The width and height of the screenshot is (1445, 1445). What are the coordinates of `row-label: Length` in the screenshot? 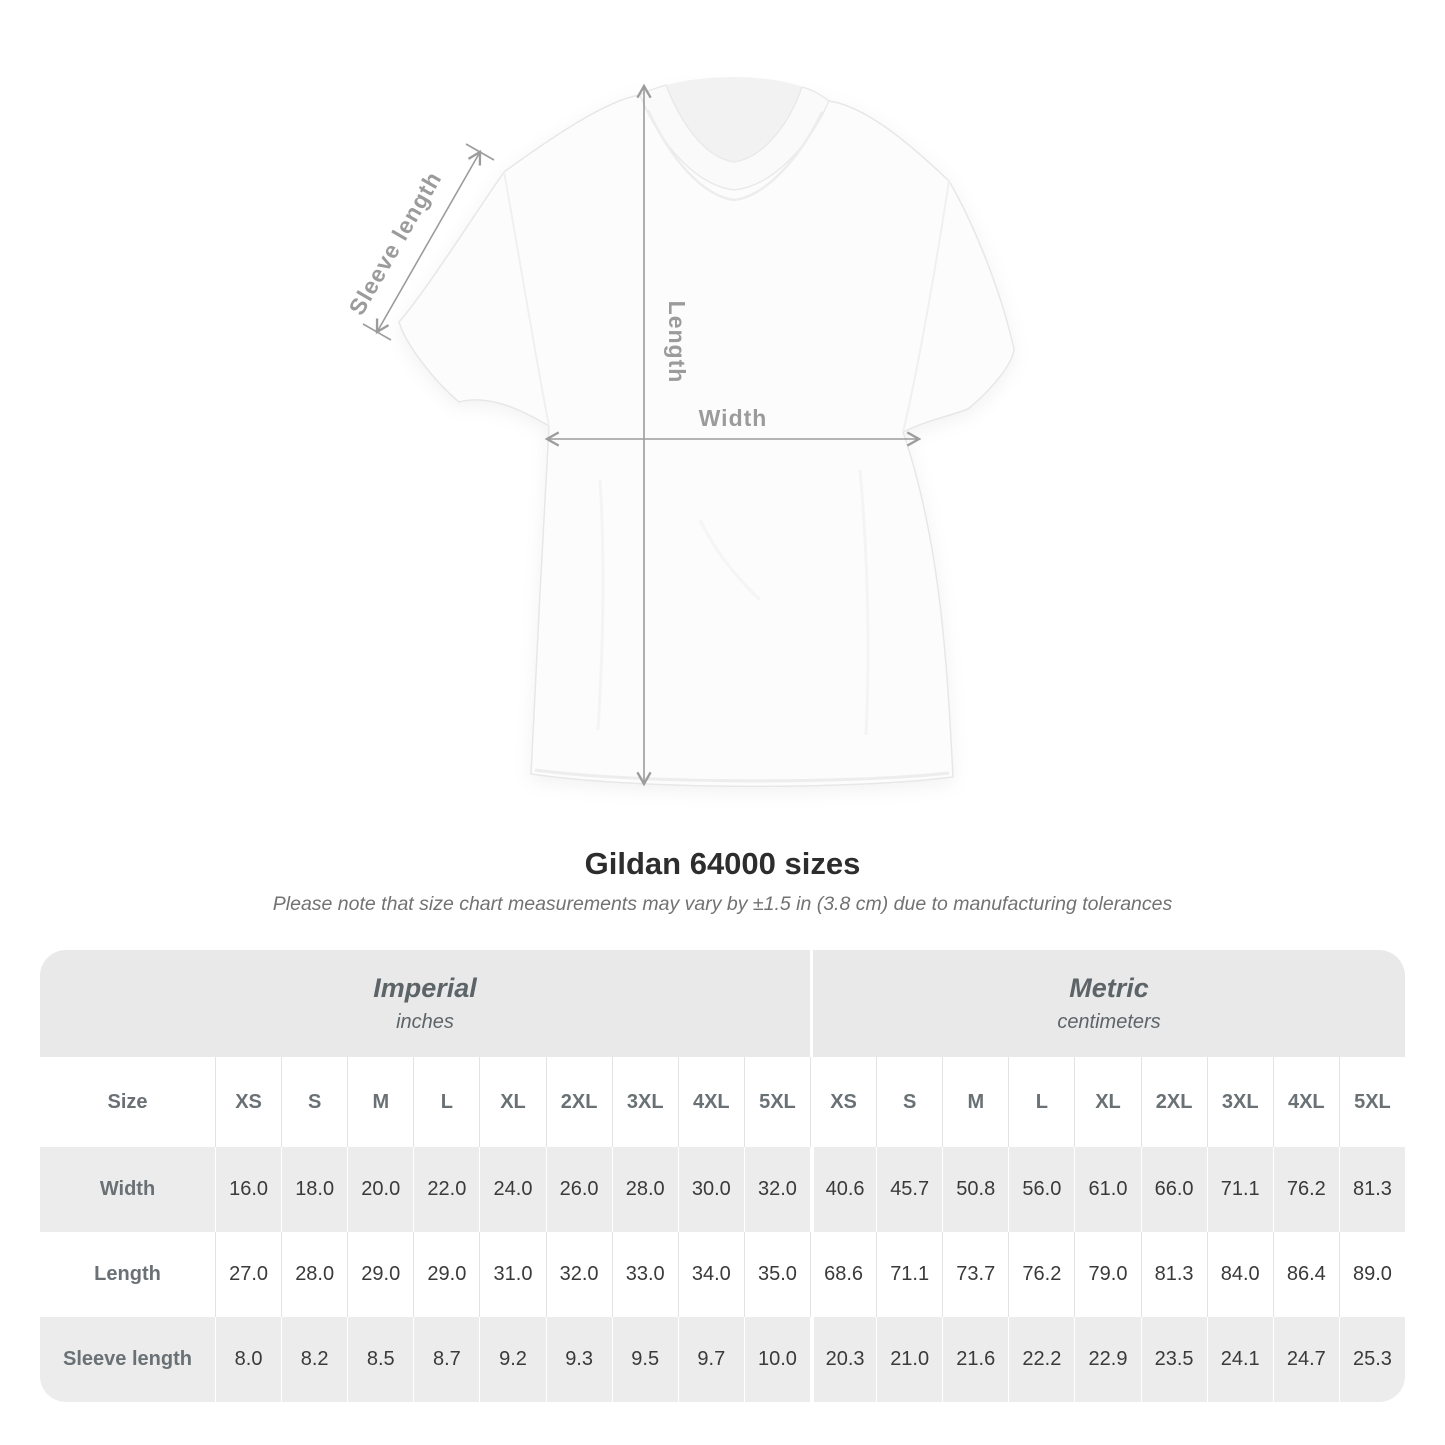 It's located at (127, 1274).